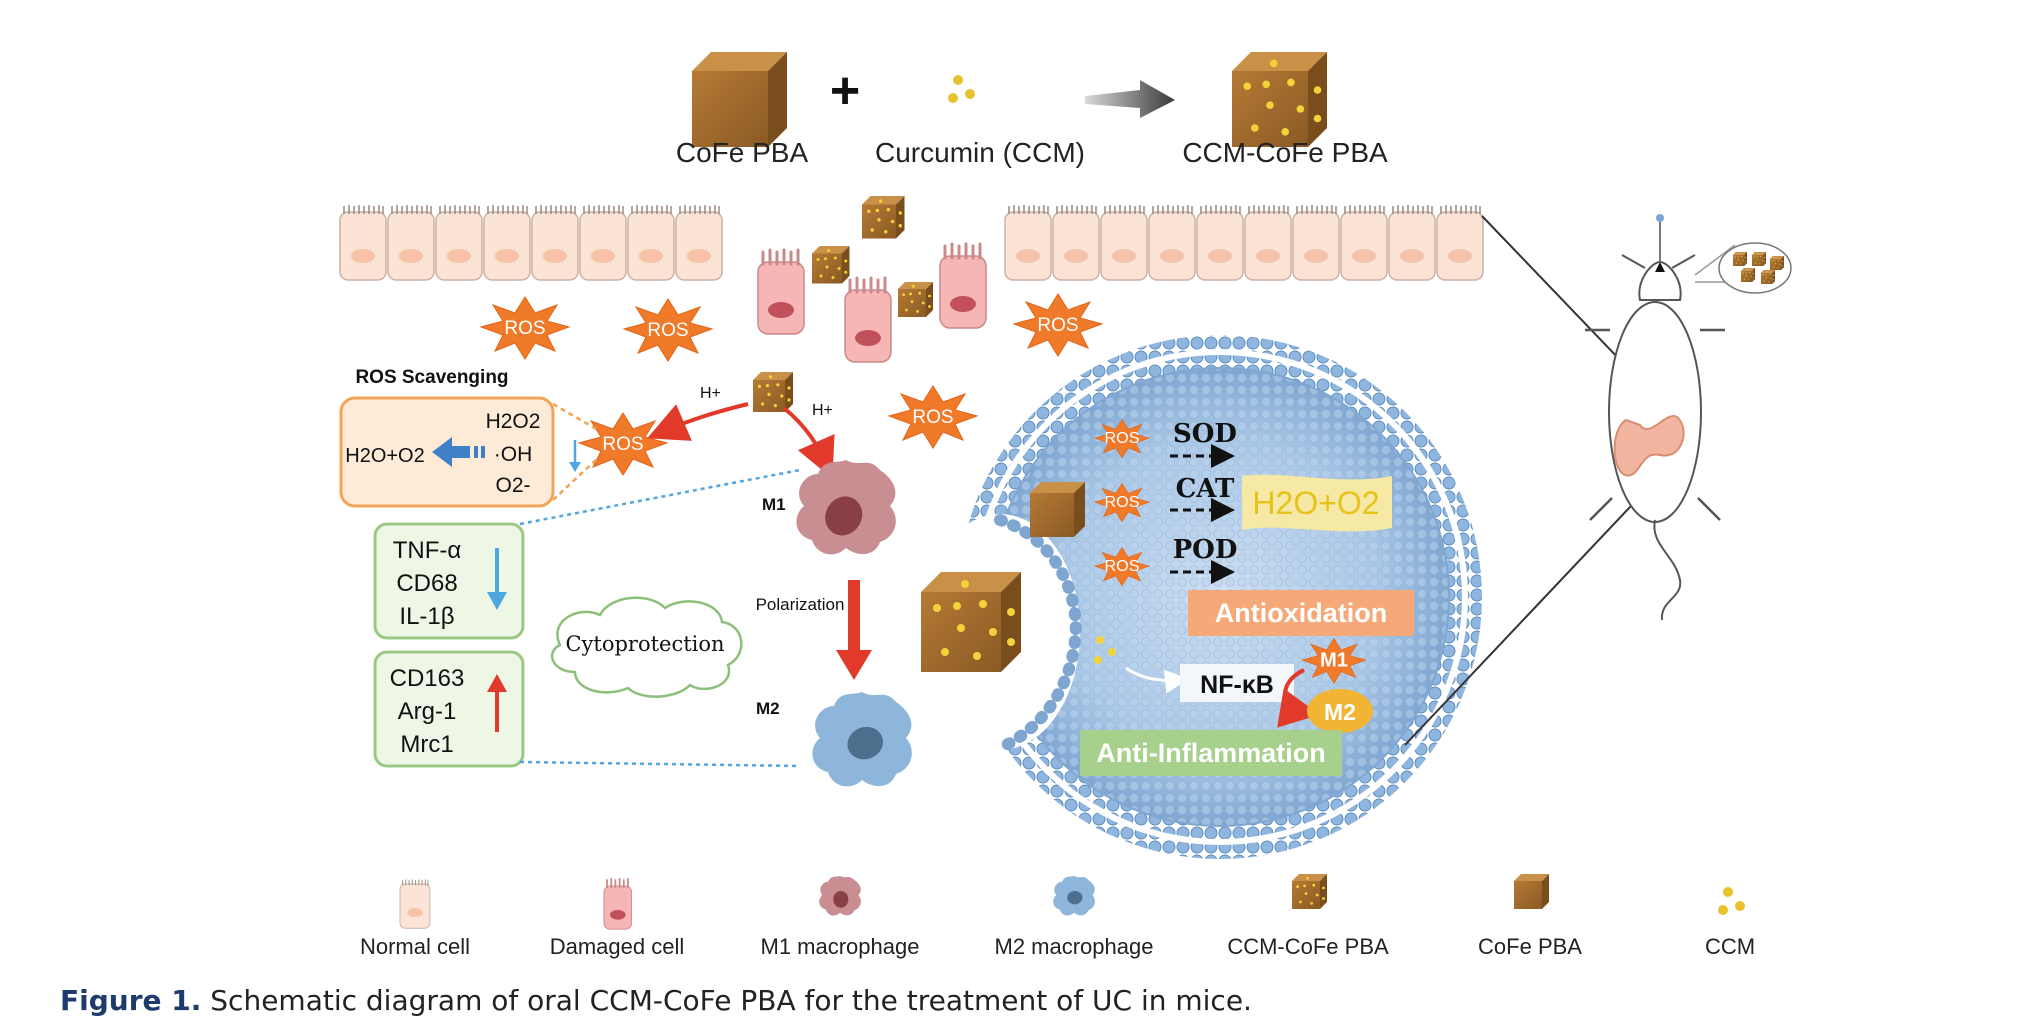 The width and height of the screenshot is (2018, 1034). I want to click on damaged-cells, so click(872, 303).